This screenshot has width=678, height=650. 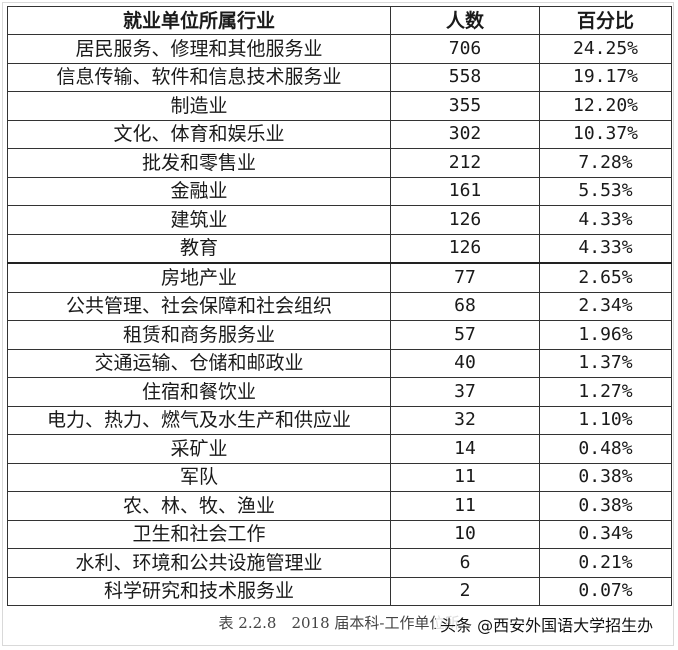 What do you see at coordinates (605, 106) in the screenshot?
I see `percent-cell: 12.20%` at bounding box center [605, 106].